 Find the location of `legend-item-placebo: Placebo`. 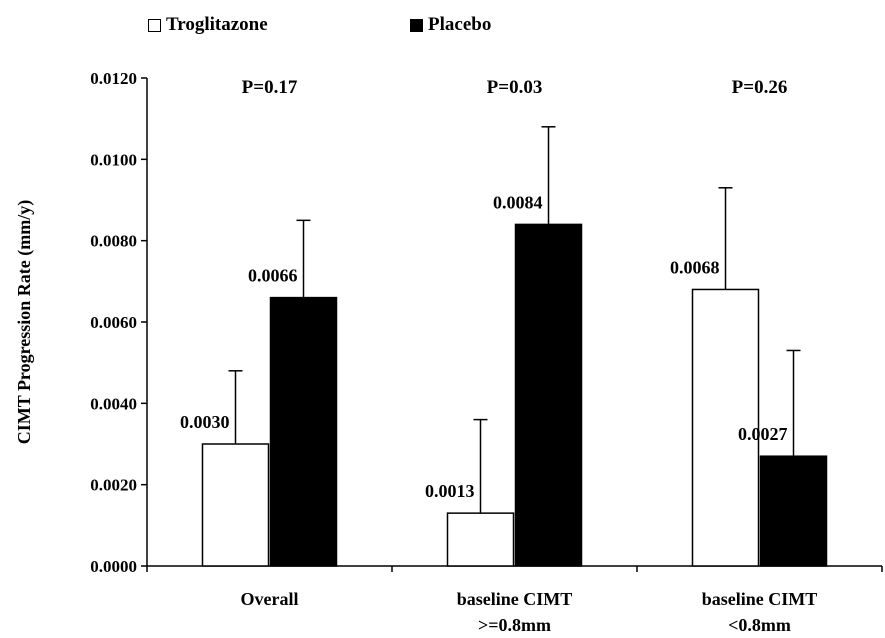

legend-item-placebo: Placebo is located at coordinates (450, 25).